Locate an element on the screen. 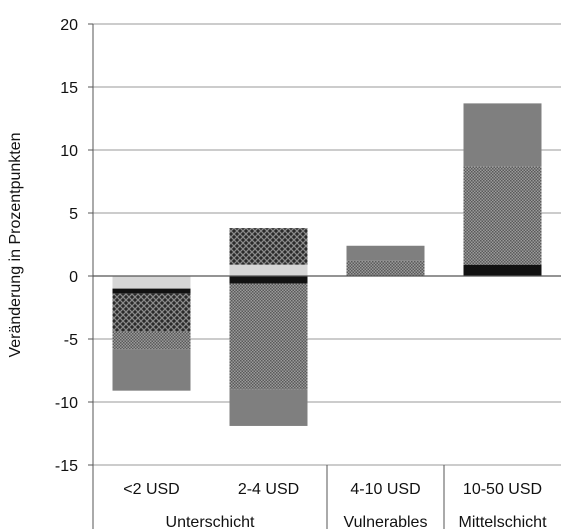  x-tick-label: <2 USD is located at coordinates (151, 489).